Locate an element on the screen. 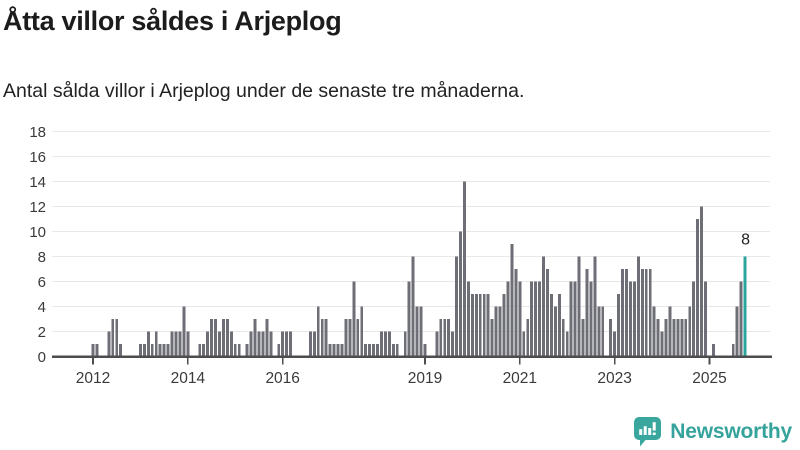 Image resolution: width=800 pixels, height=450 pixels. y-tick-label: 0 is located at coordinates (42, 357).